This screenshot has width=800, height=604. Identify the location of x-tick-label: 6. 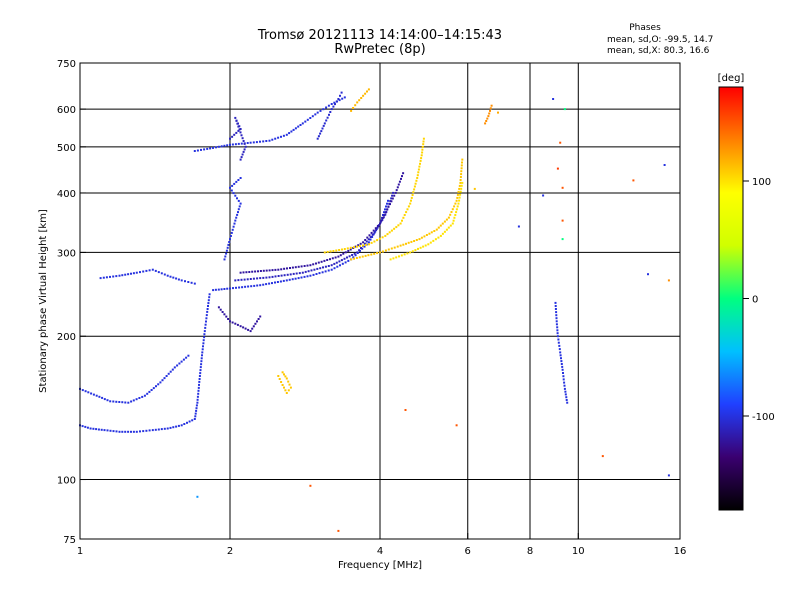
(468, 551).